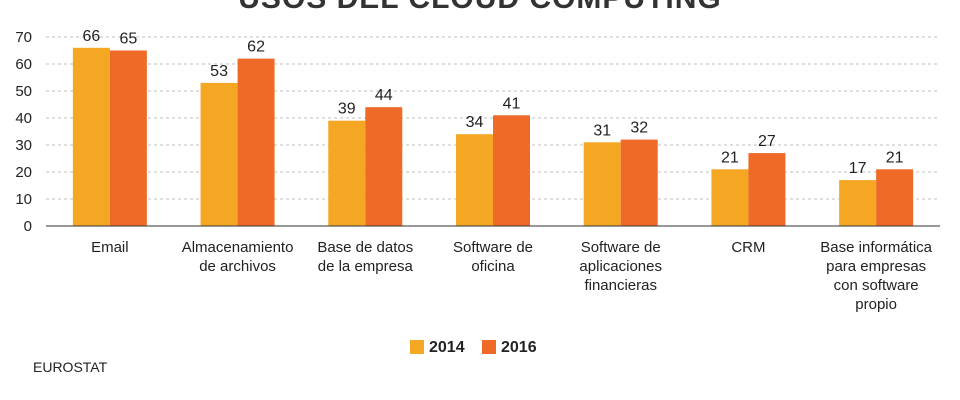 The width and height of the screenshot is (960, 400). What do you see at coordinates (237, 266) in the screenshot?
I see `category-label-line: de archivos` at bounding box center [237, 266].